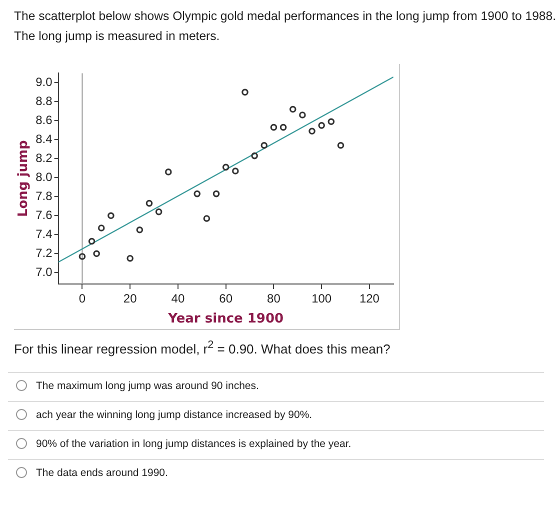 This screenshot has height=505, width=560. What do you see at coordinates (286, 16) in the screenshot?
I see `chart-title: The scatterplot below shows Olympic gold medal performances in the long jump from 1900 to 1988.` at bounding box center [286, 16].